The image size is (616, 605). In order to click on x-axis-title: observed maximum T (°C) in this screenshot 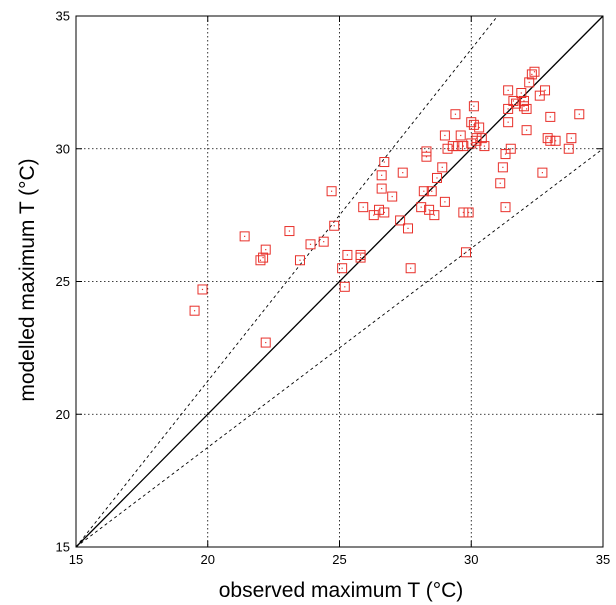, I will do `click(341, 590)`.